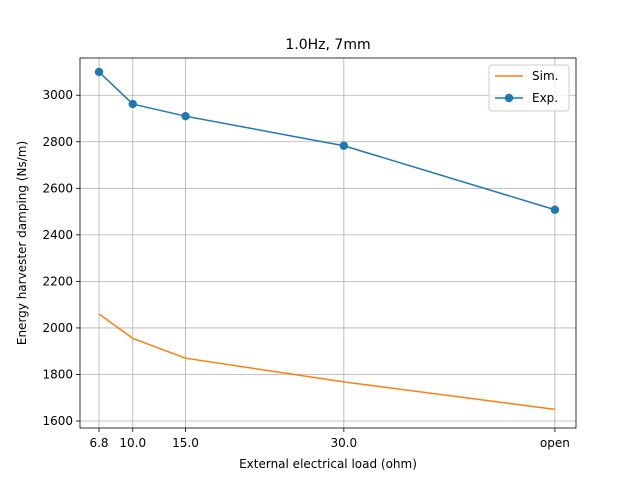 The width and height of the screenshot is (640, 480). I want to click on y-tick-label: 1800, so click(57, 374).